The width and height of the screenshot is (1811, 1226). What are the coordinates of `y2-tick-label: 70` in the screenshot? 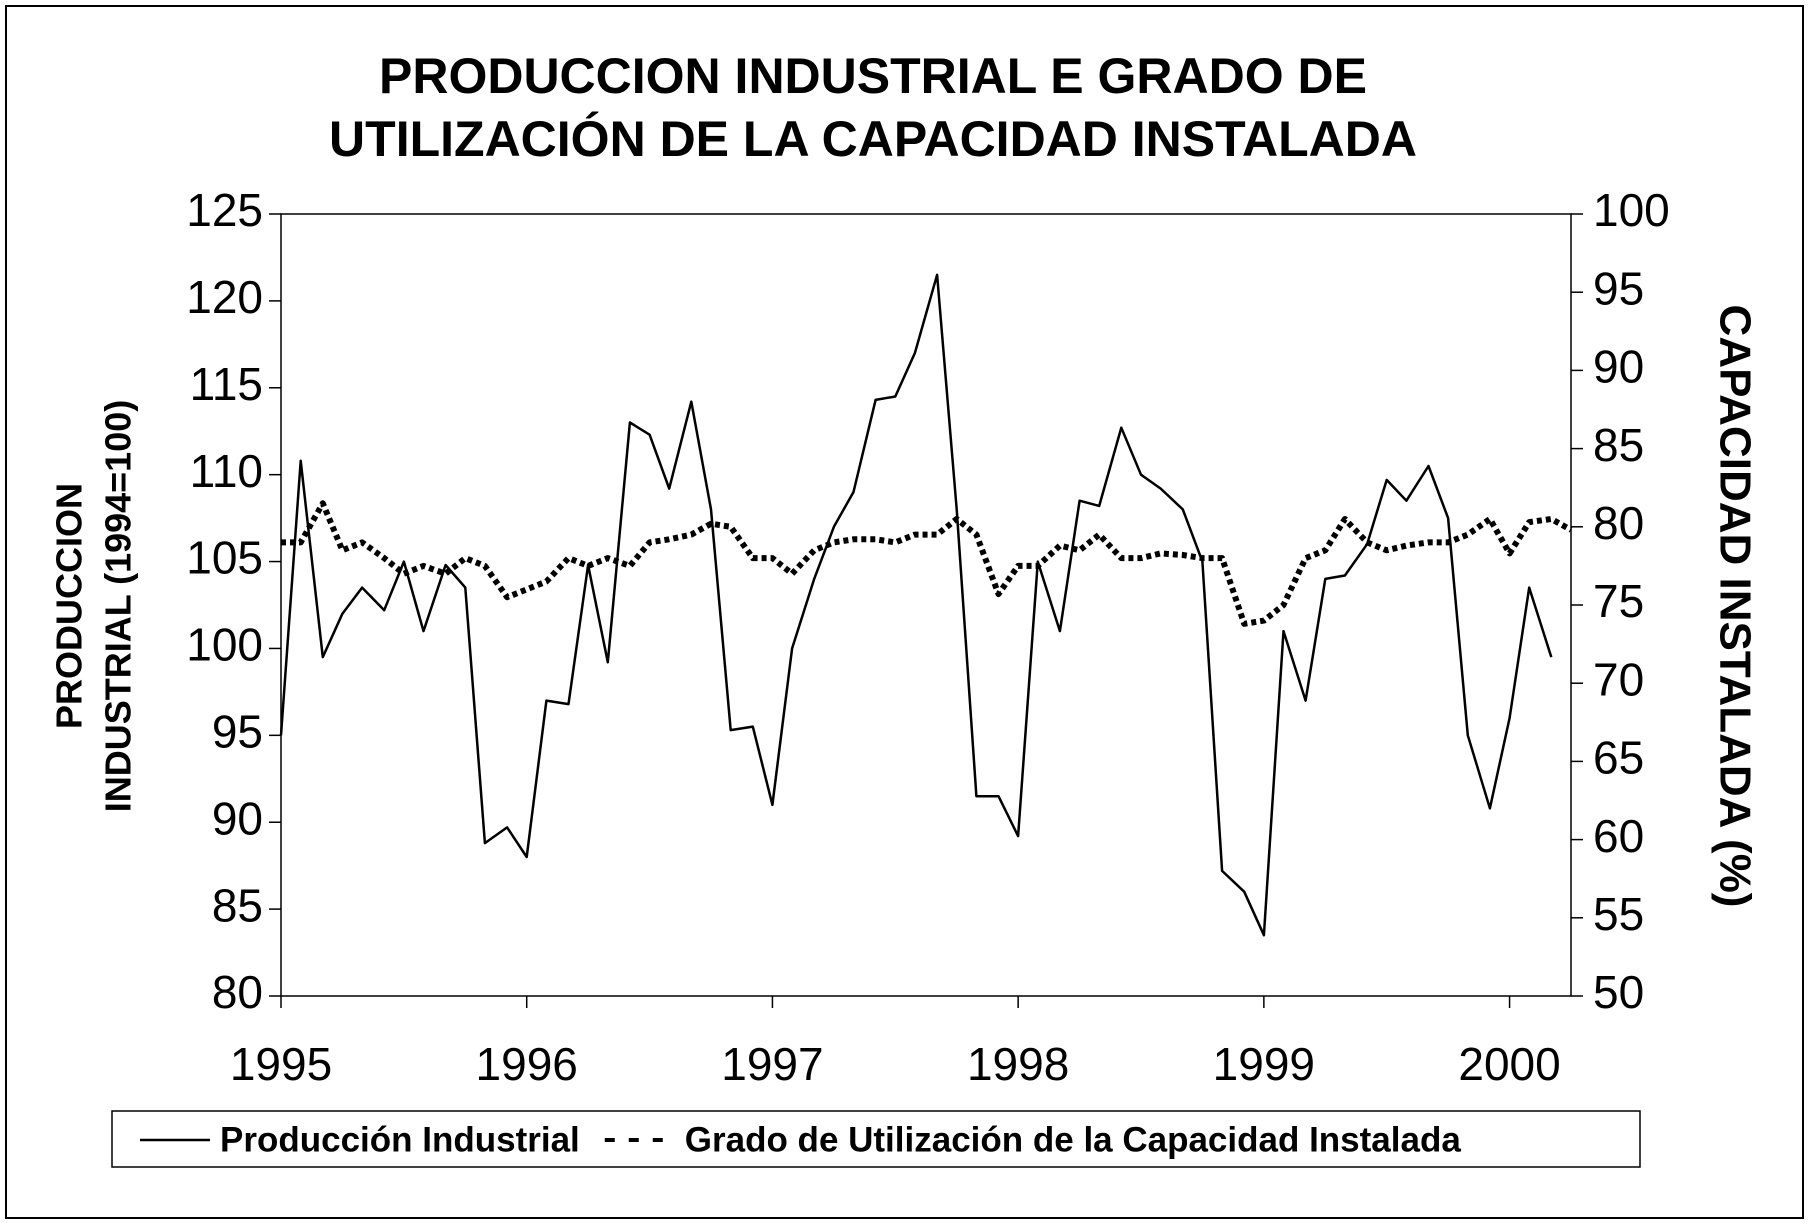 It's located at (1618, 679).